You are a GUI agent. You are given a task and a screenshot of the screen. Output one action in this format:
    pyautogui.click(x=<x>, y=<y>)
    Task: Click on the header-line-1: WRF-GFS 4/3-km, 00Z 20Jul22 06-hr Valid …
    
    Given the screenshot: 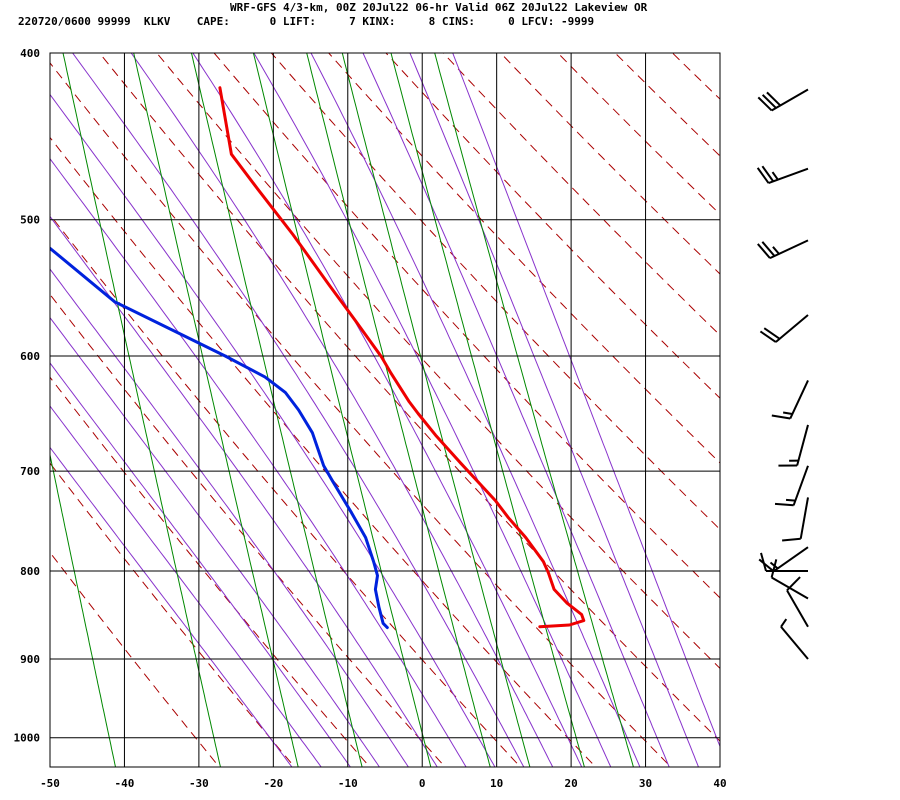 What is the action you would take?
    pyautogui.click(x=439, y=7)
    